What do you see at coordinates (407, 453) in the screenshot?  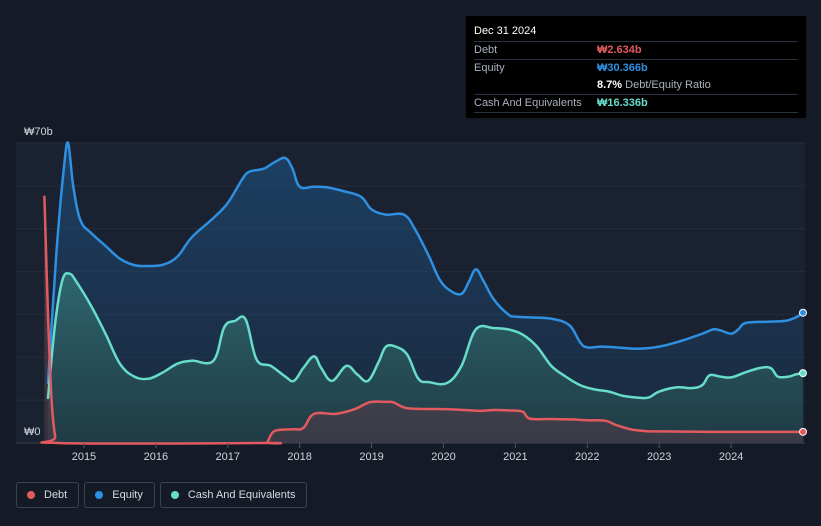 I see `x-axis: 2015 2016 2017 2018 2019 2020 2021 2022 2023 2024` at bounding box center [407, 453].